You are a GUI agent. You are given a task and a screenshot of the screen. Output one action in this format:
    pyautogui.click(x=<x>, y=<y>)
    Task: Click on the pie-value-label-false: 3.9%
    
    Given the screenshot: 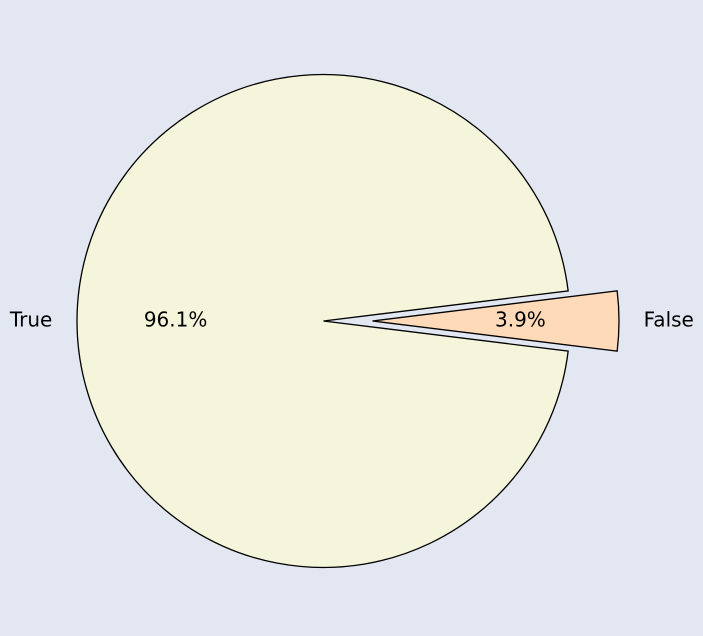 What is the action you would take?
    pyautogui.click(x=520, y=320)
    